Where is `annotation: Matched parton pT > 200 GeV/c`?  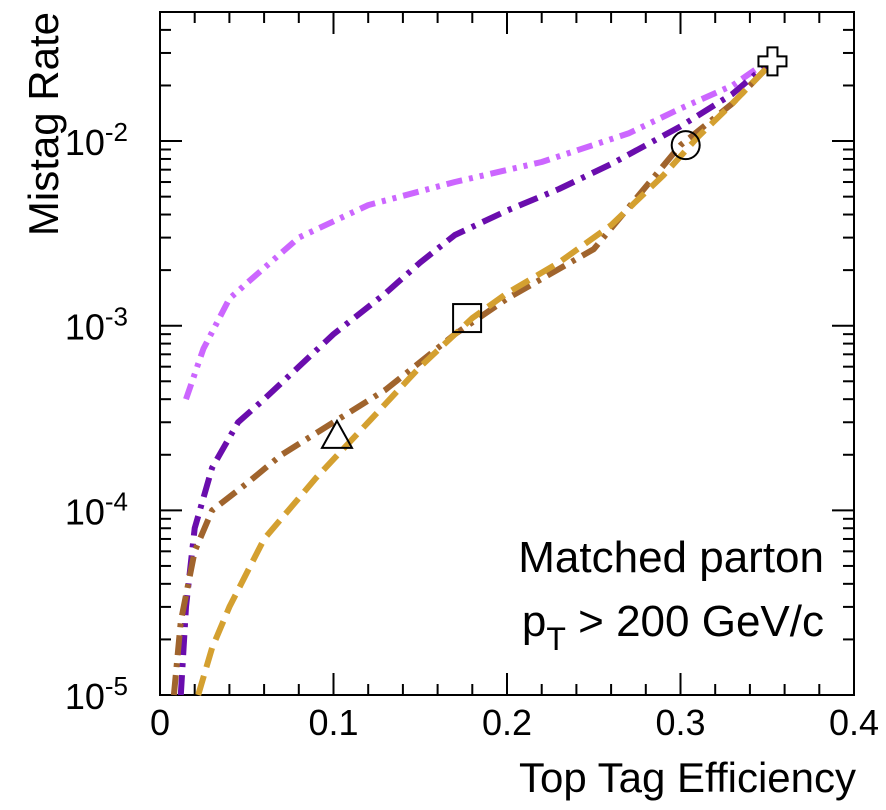
annotation: Matched parton pT > 200 GeV/c is located at coordinates (671, 595).